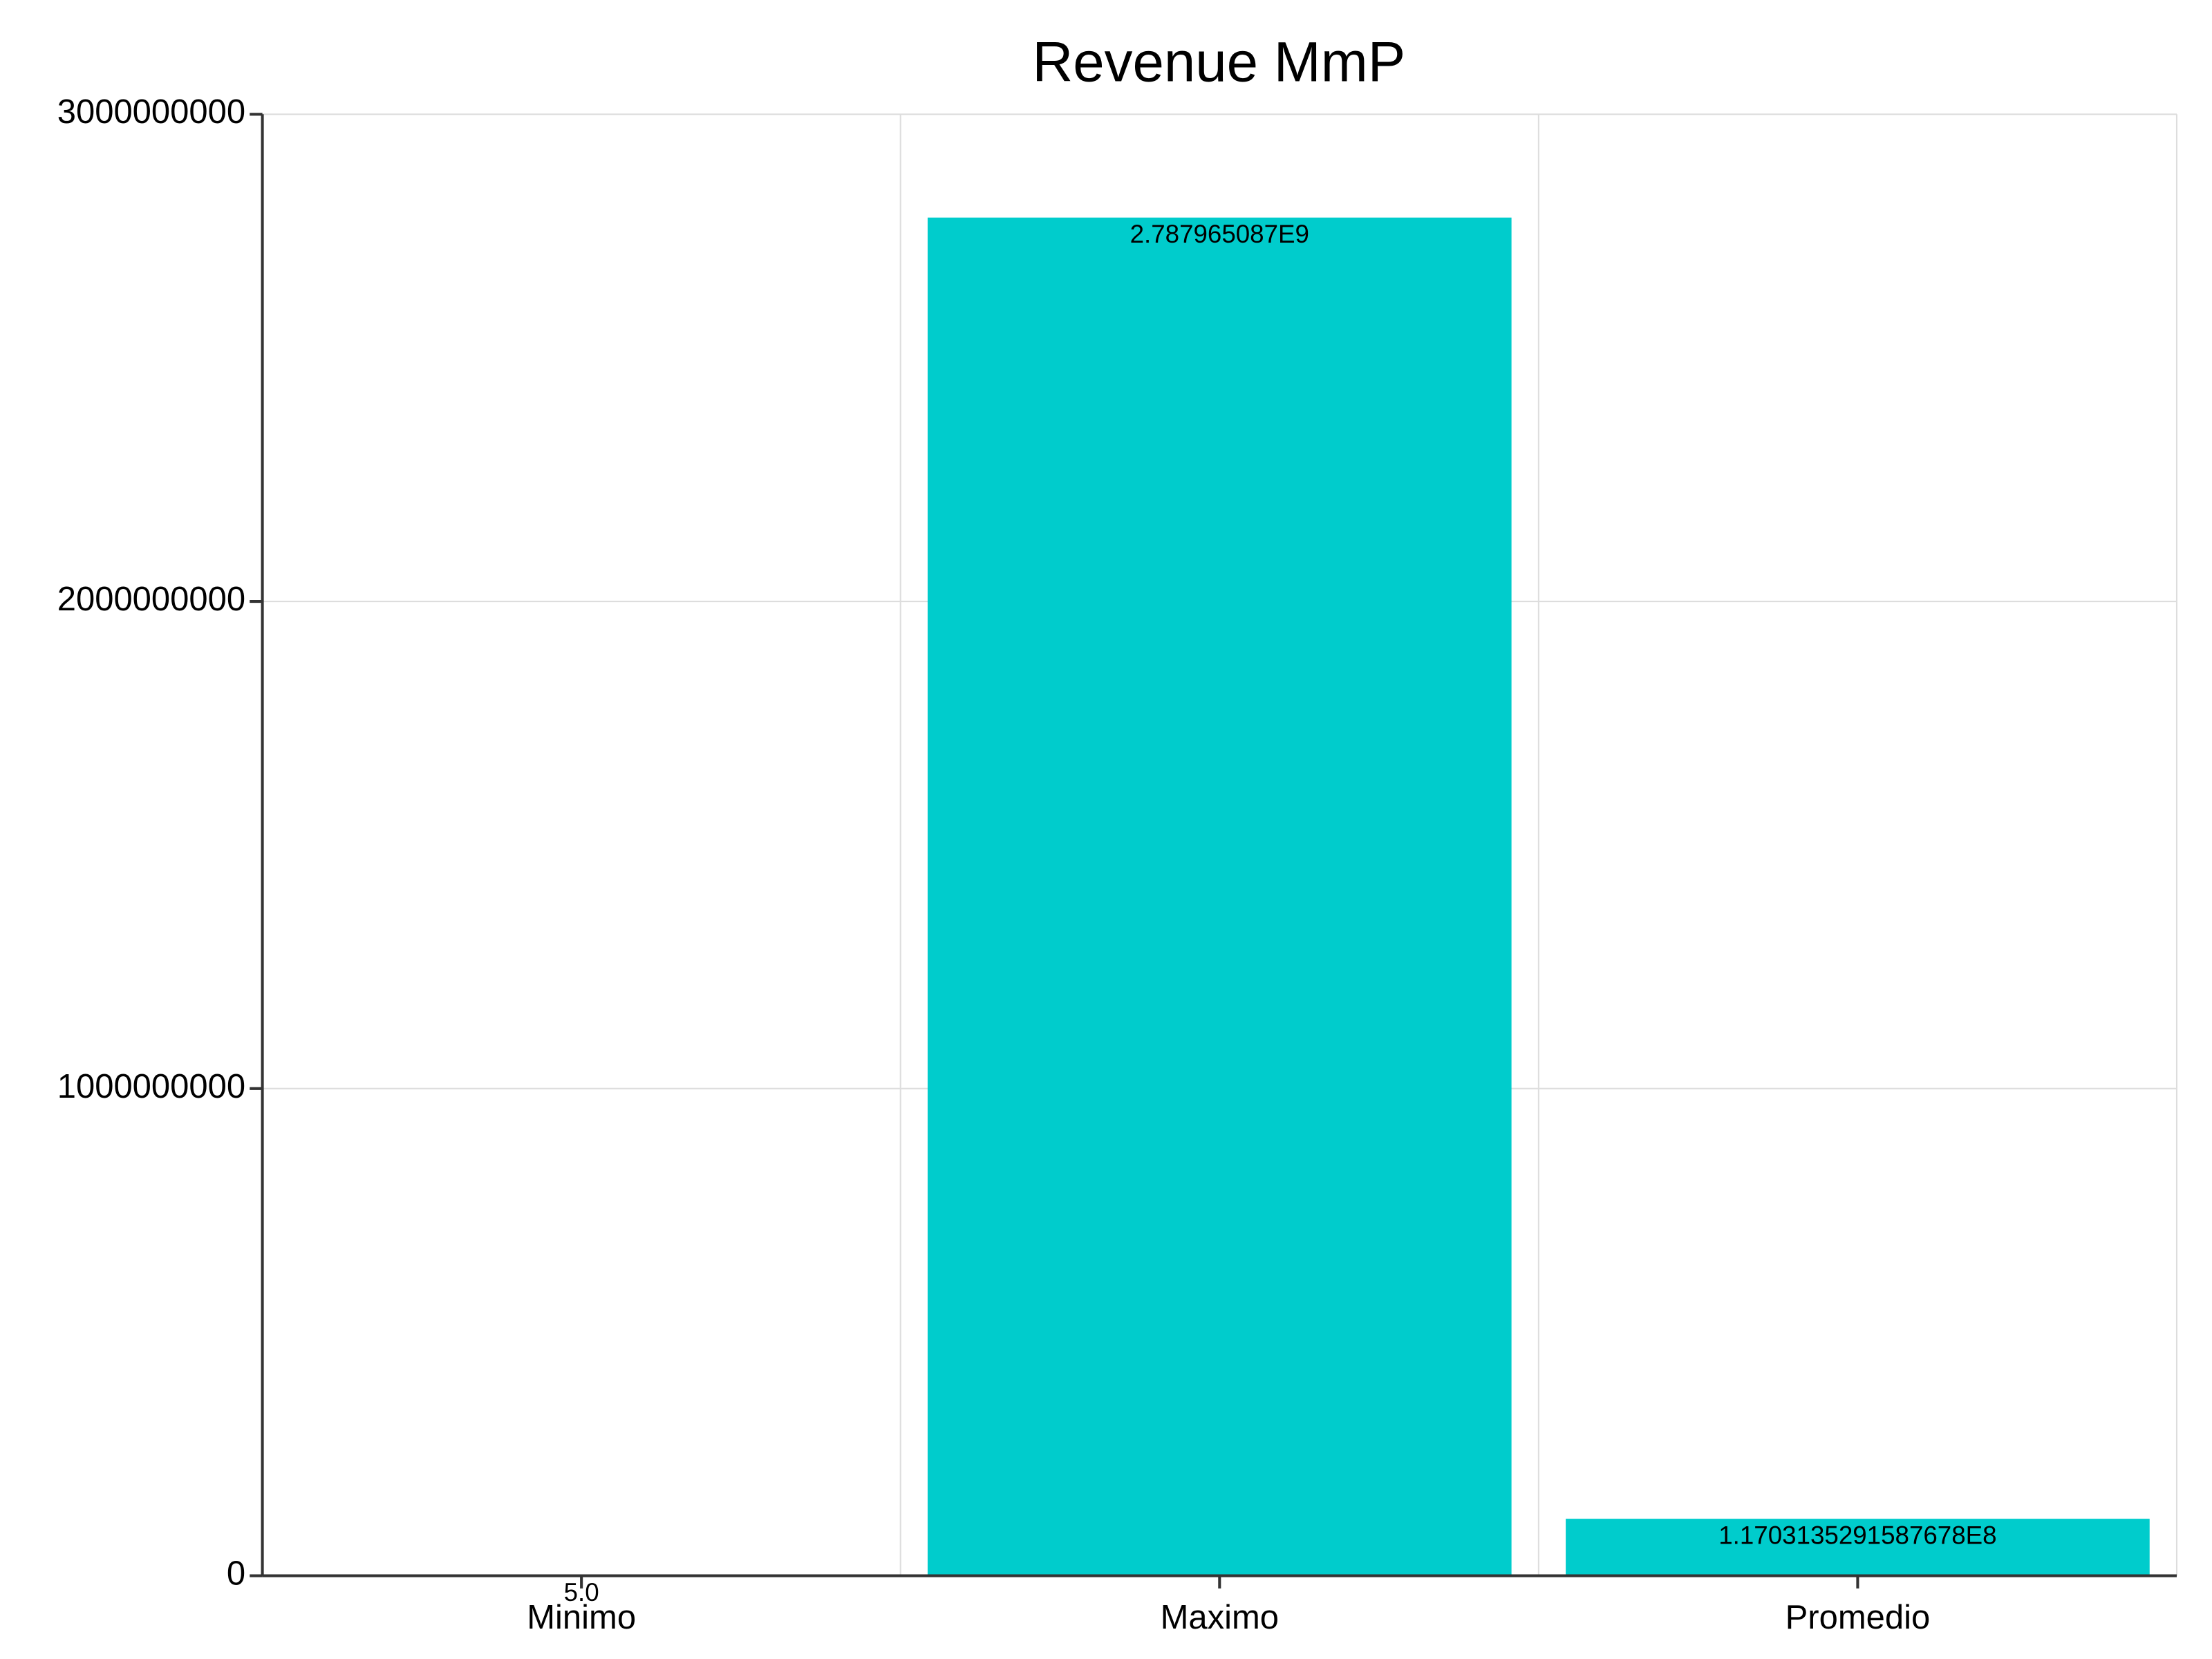 The image size is (2212, 1659). Describe the element at coordinates (151, 112) in the screenshot. I see `y-tick-label: 3000000000` at that location.